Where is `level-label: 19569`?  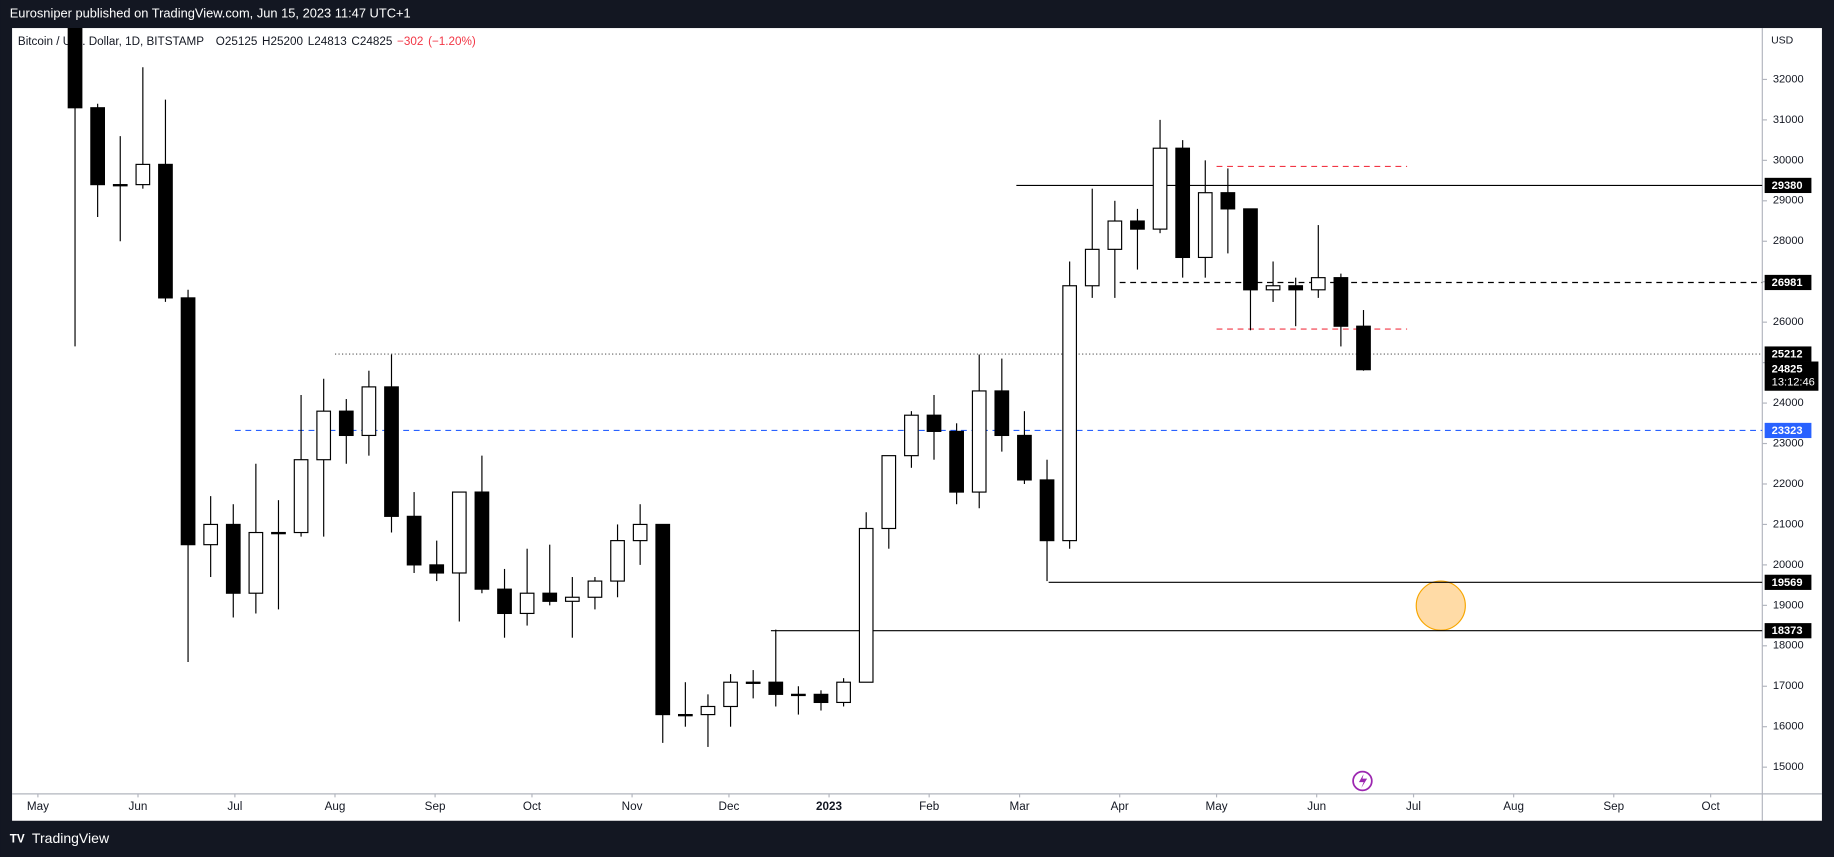
level-label: 19569 is located at coordinates (1787, 583).